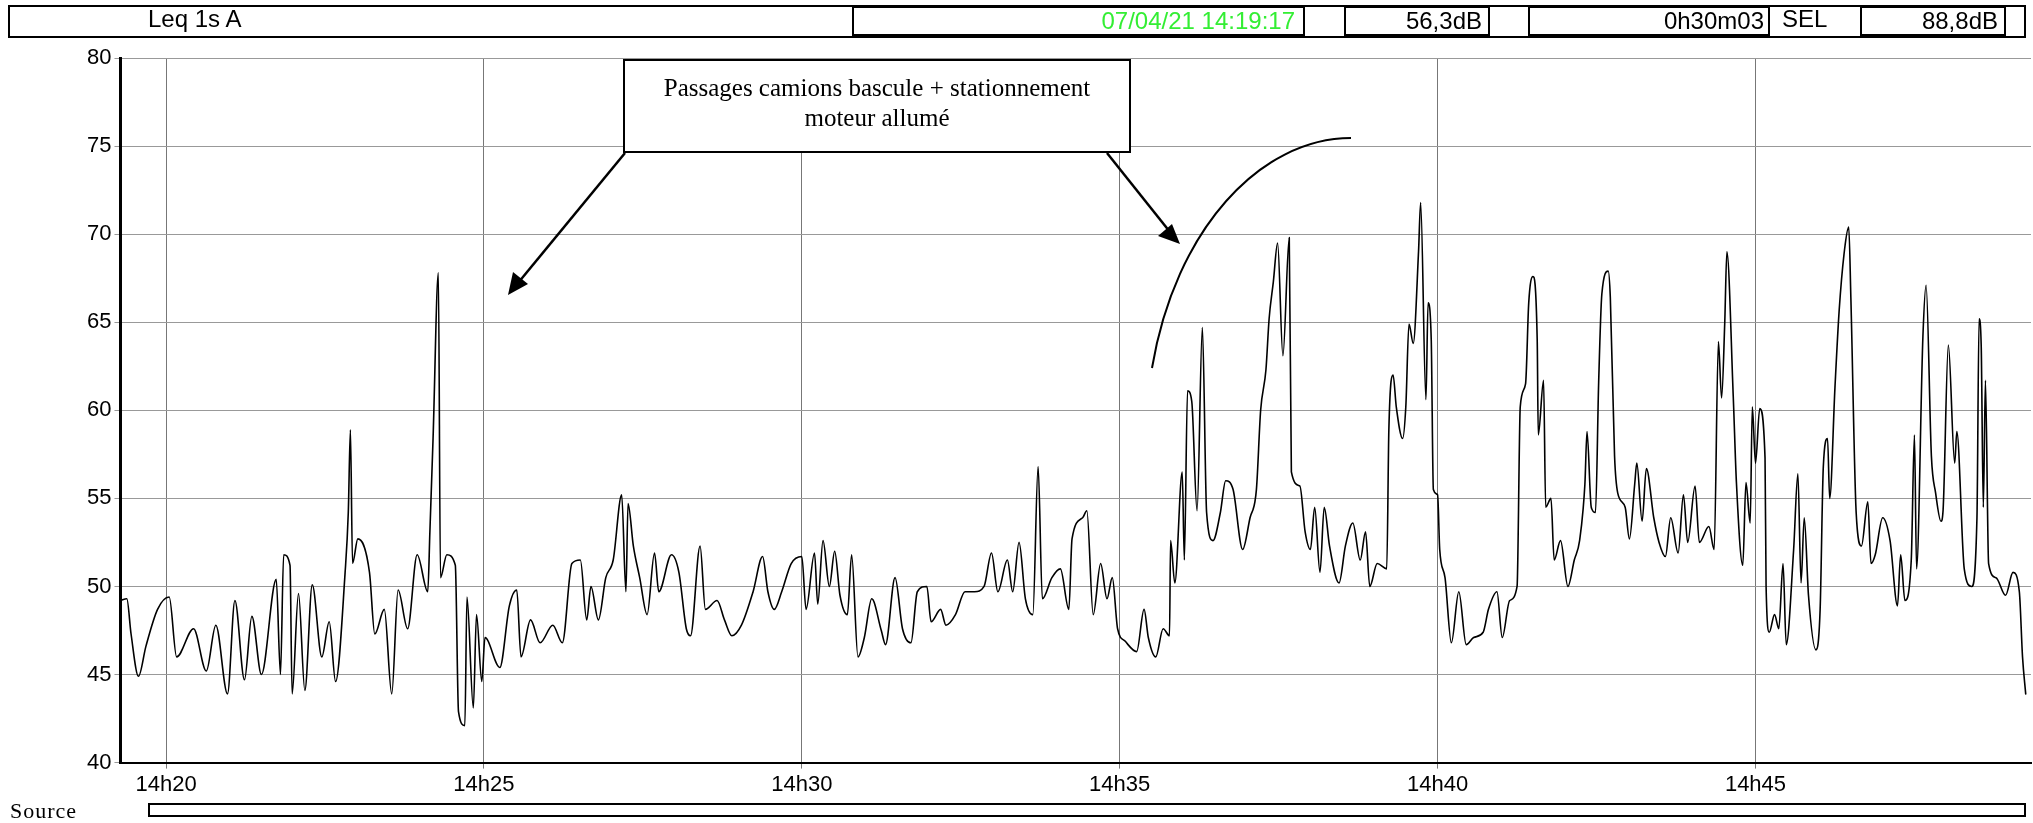 Image resolution: width=2033 pixels, height=823 pixels. What do you see at coordinates (166, 783) in the screenshot?
I see `x-tick-label: 14h20` at bounding box center [166, 783].